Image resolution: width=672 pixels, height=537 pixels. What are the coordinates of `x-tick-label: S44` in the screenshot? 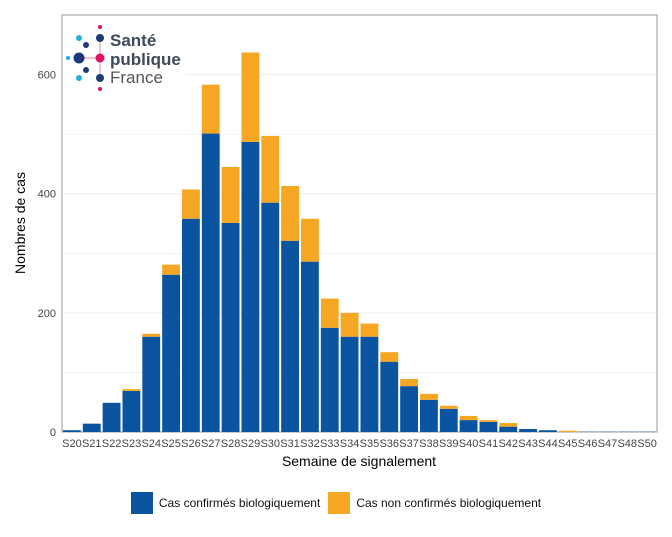 It's located at (548, 444).